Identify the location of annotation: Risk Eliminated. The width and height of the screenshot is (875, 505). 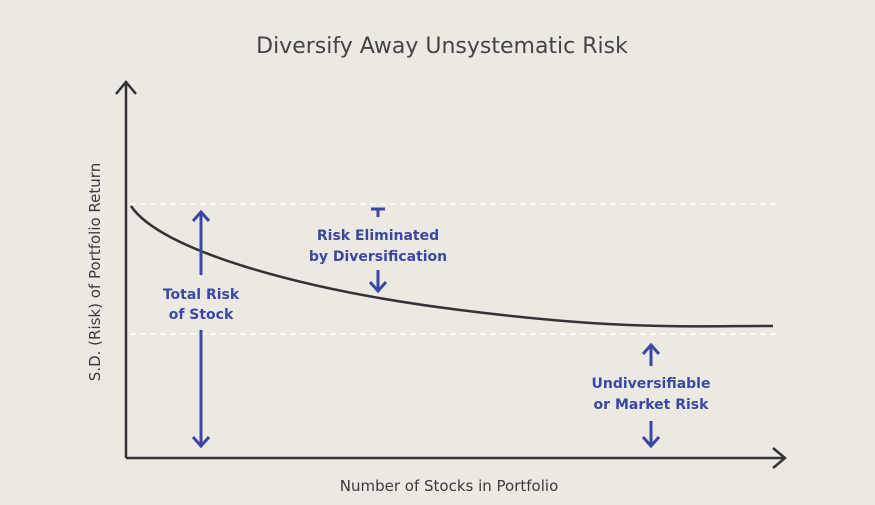
(378, 236).